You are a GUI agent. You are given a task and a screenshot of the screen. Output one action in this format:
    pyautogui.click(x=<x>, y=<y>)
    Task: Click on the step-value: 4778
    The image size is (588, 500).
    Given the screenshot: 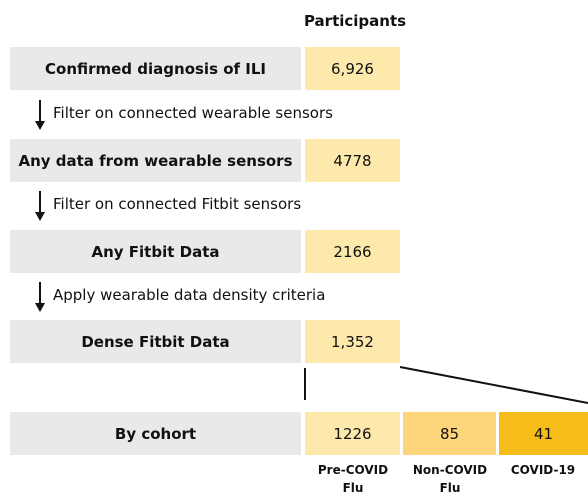 What is the action you would take?
    pyautogui.click(x=352, y=160)
    